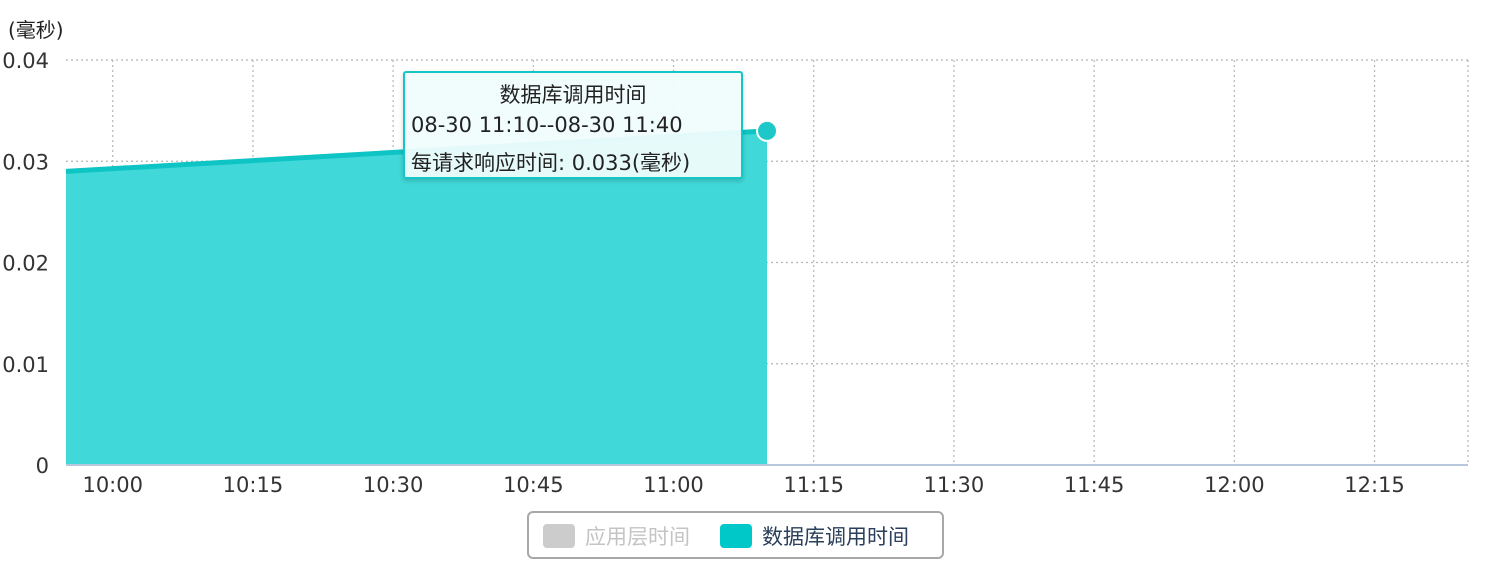 Image resolution: width=1504 pixels, height=570 pixels. Describe the element at coordinates (25, 162) in the screenshot. I see `y-tick-label: 0.03` at that location.